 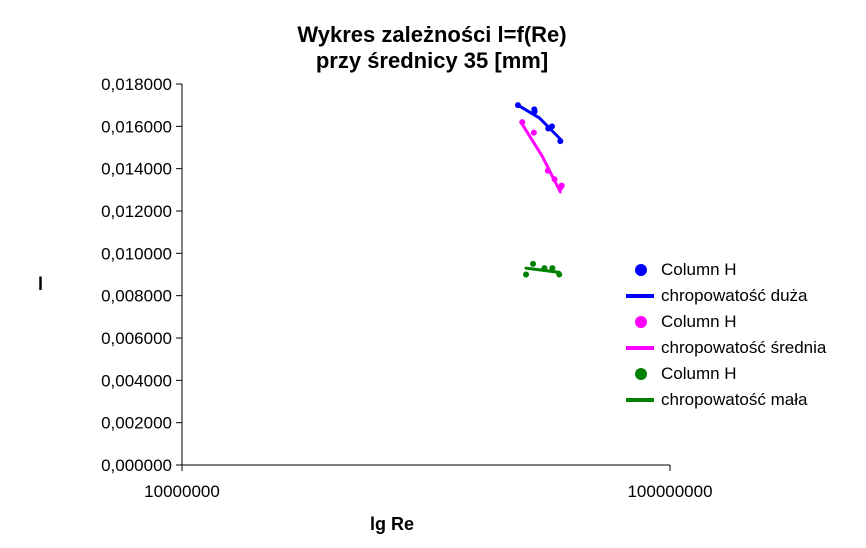 I want to click on legend-item-series-2-trend: chropowatość średnia, so click(x=745, y=348).